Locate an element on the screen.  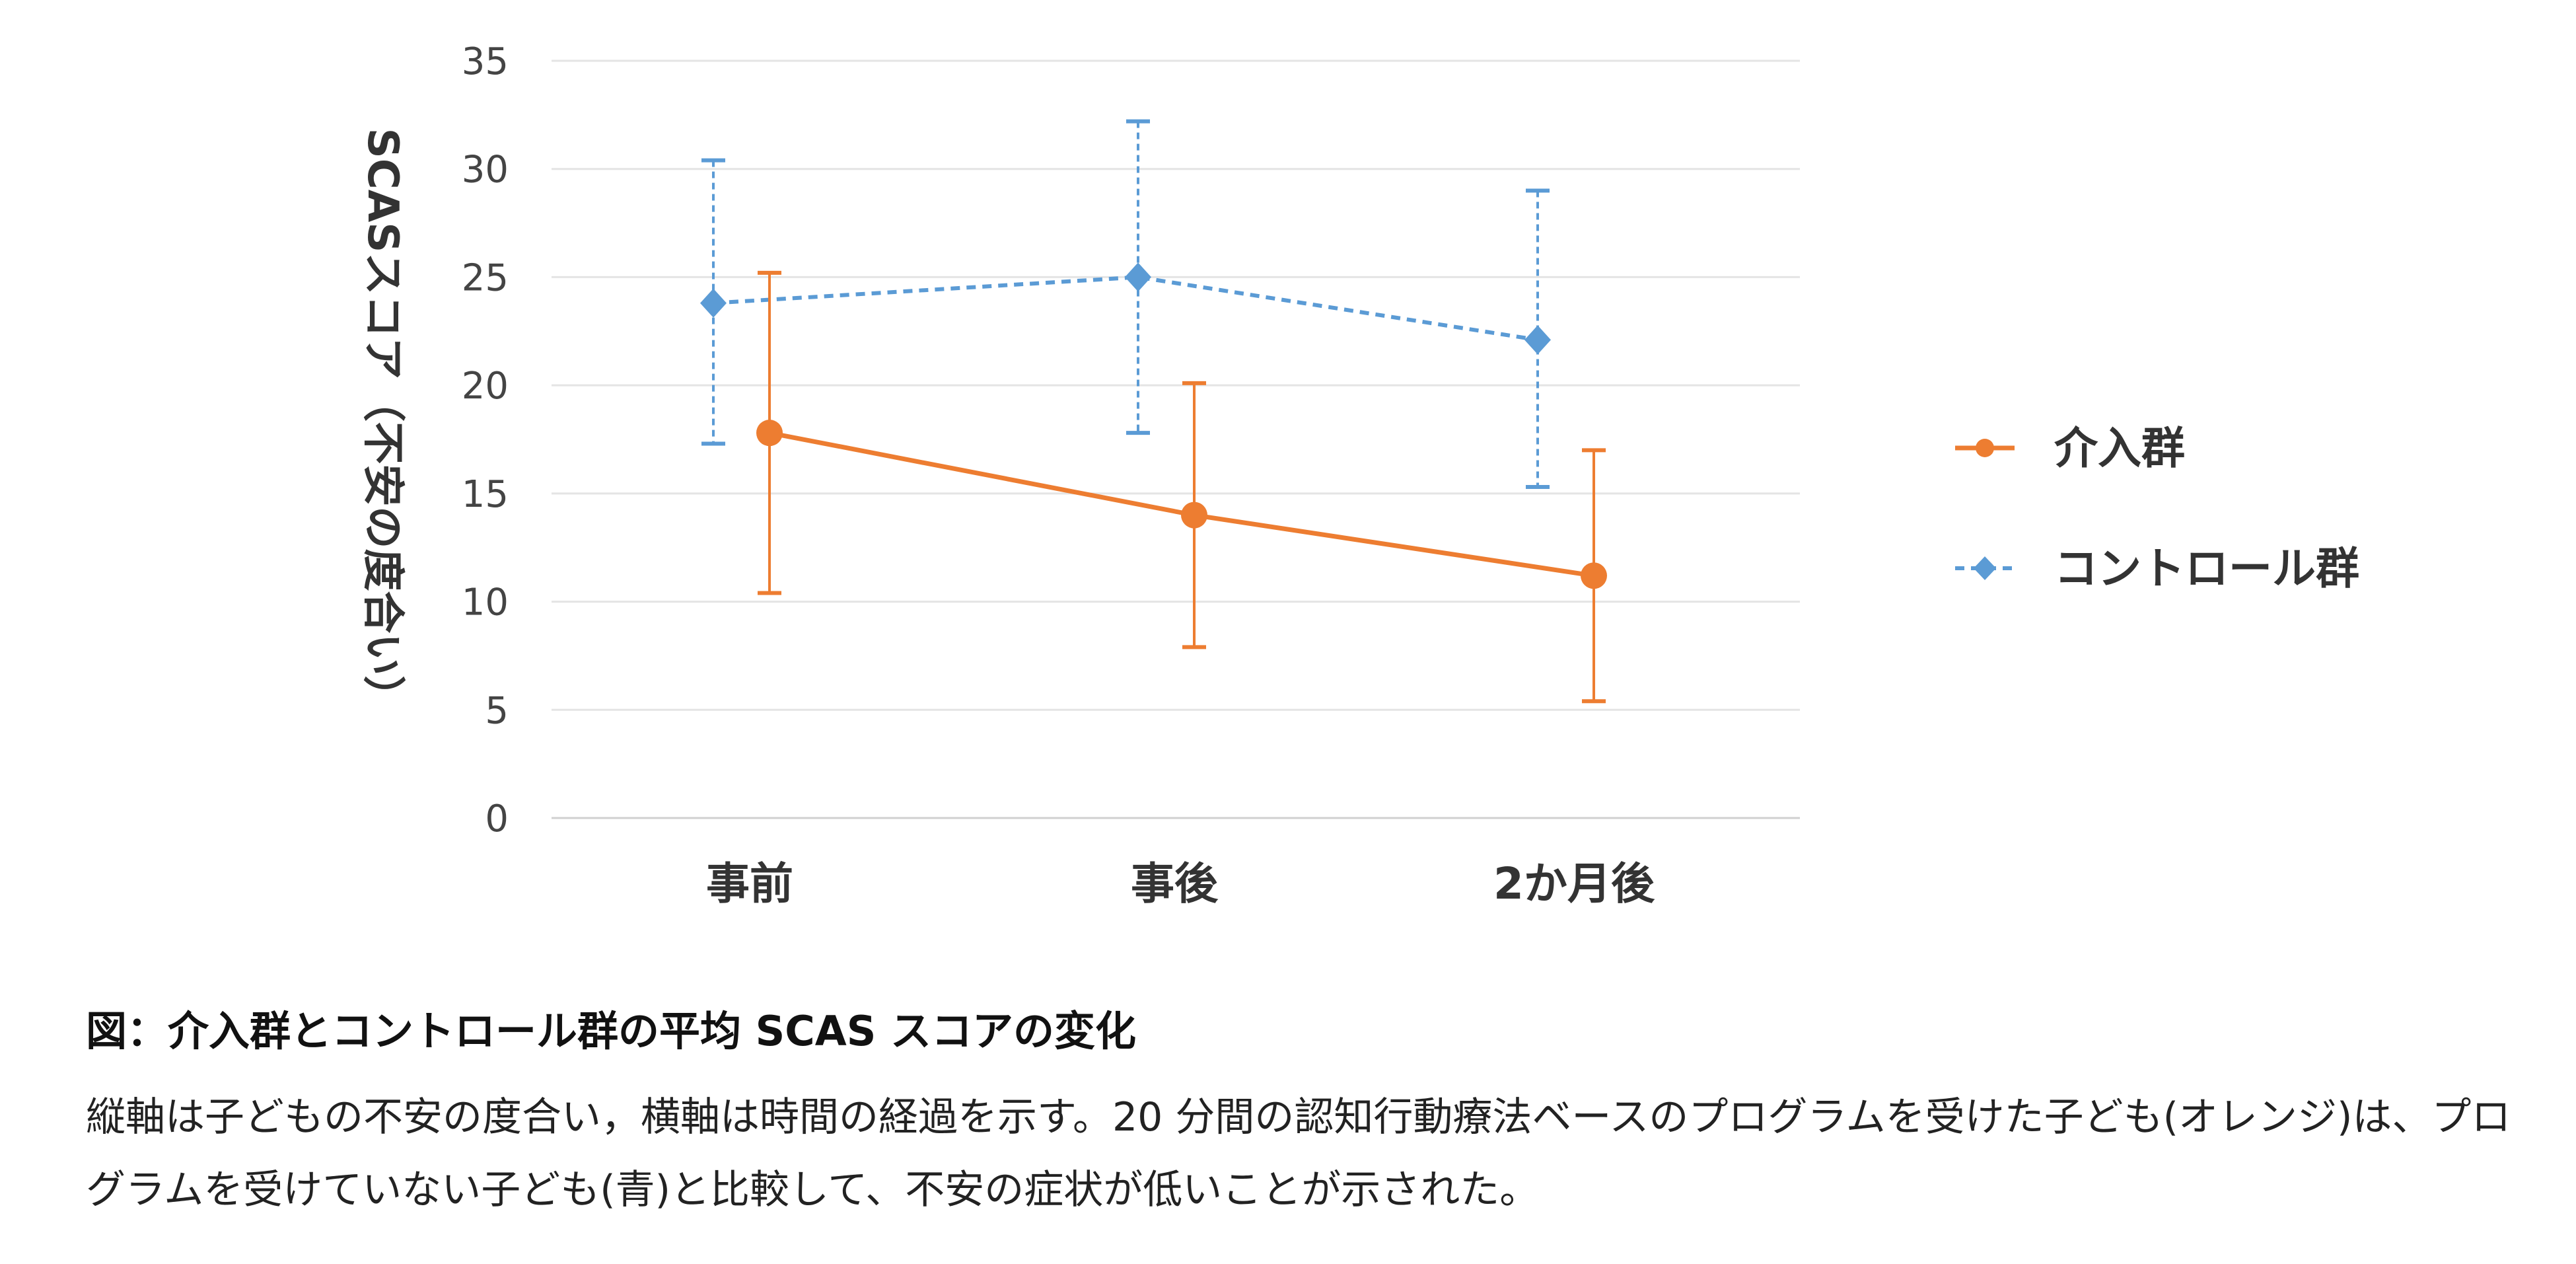
legend-item-1: コントロール群 is located at coordinates (2157, 568).